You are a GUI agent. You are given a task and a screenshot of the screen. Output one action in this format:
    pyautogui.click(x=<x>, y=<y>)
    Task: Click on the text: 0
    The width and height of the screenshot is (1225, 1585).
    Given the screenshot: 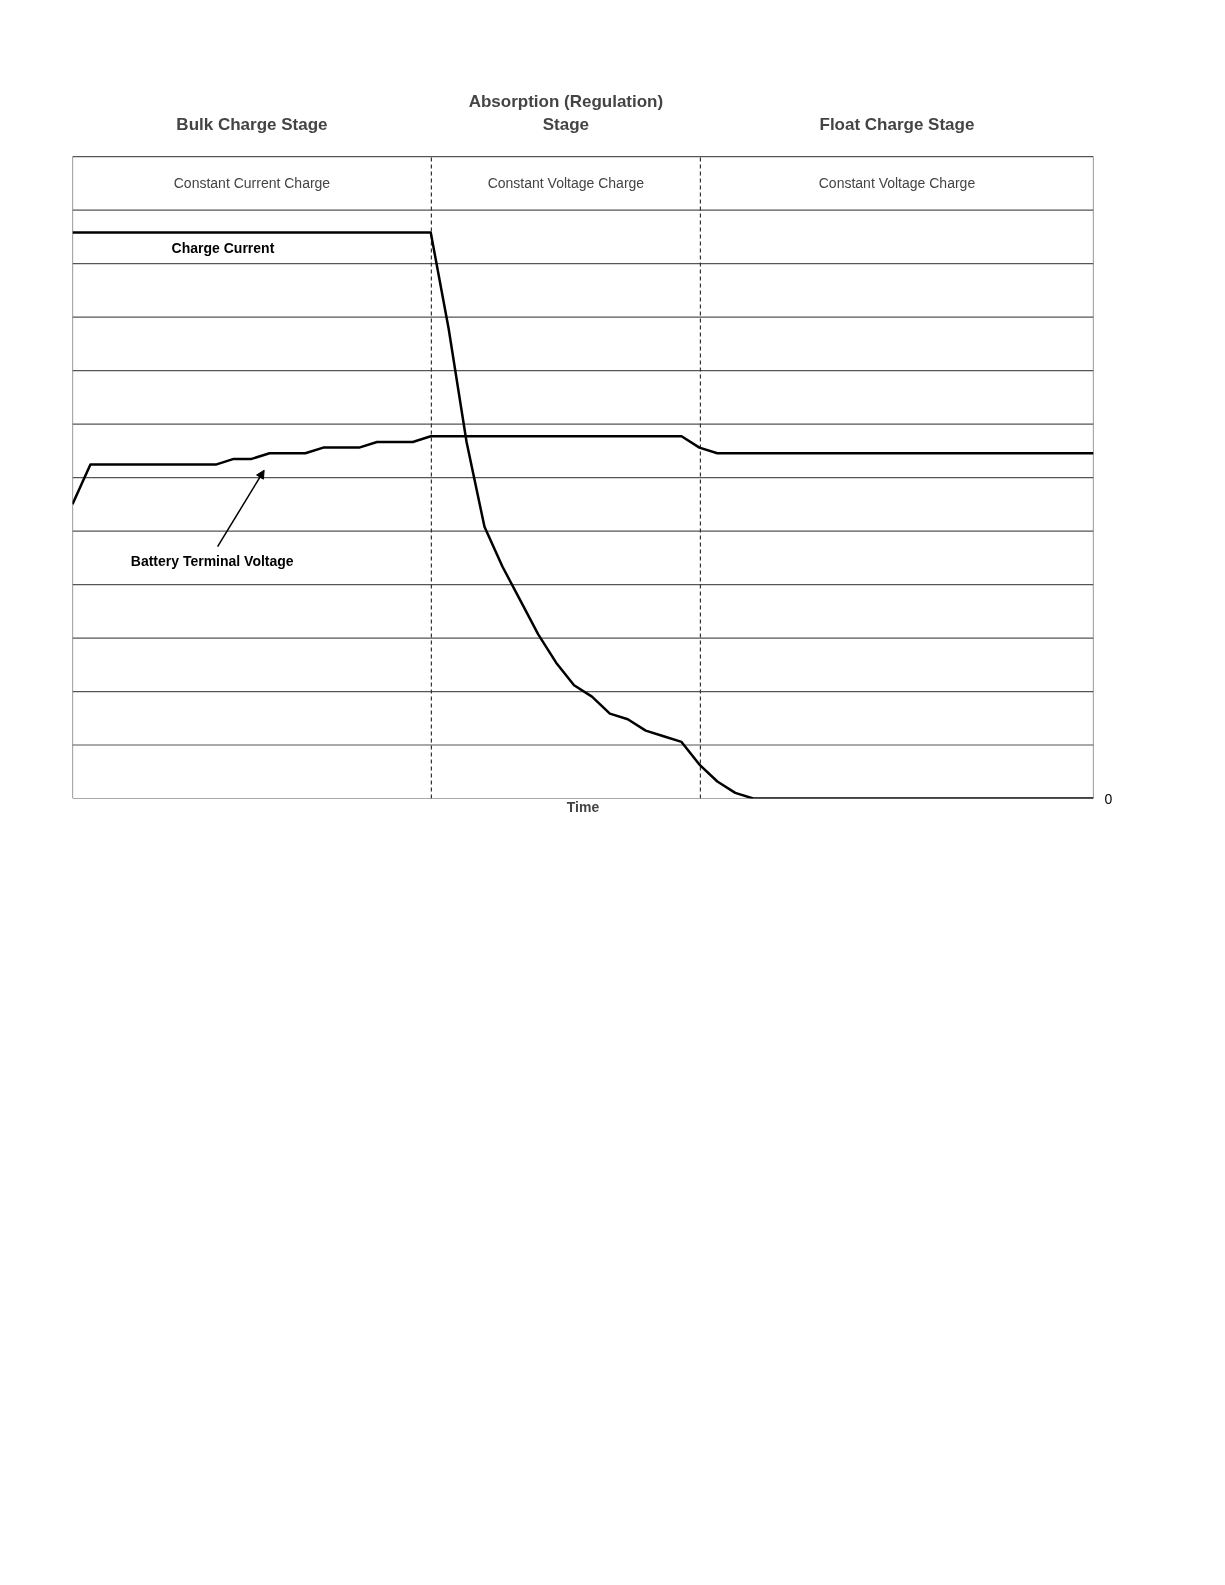 What is the action you would take?
    pyautogui.click(x=1108, y=798)
    